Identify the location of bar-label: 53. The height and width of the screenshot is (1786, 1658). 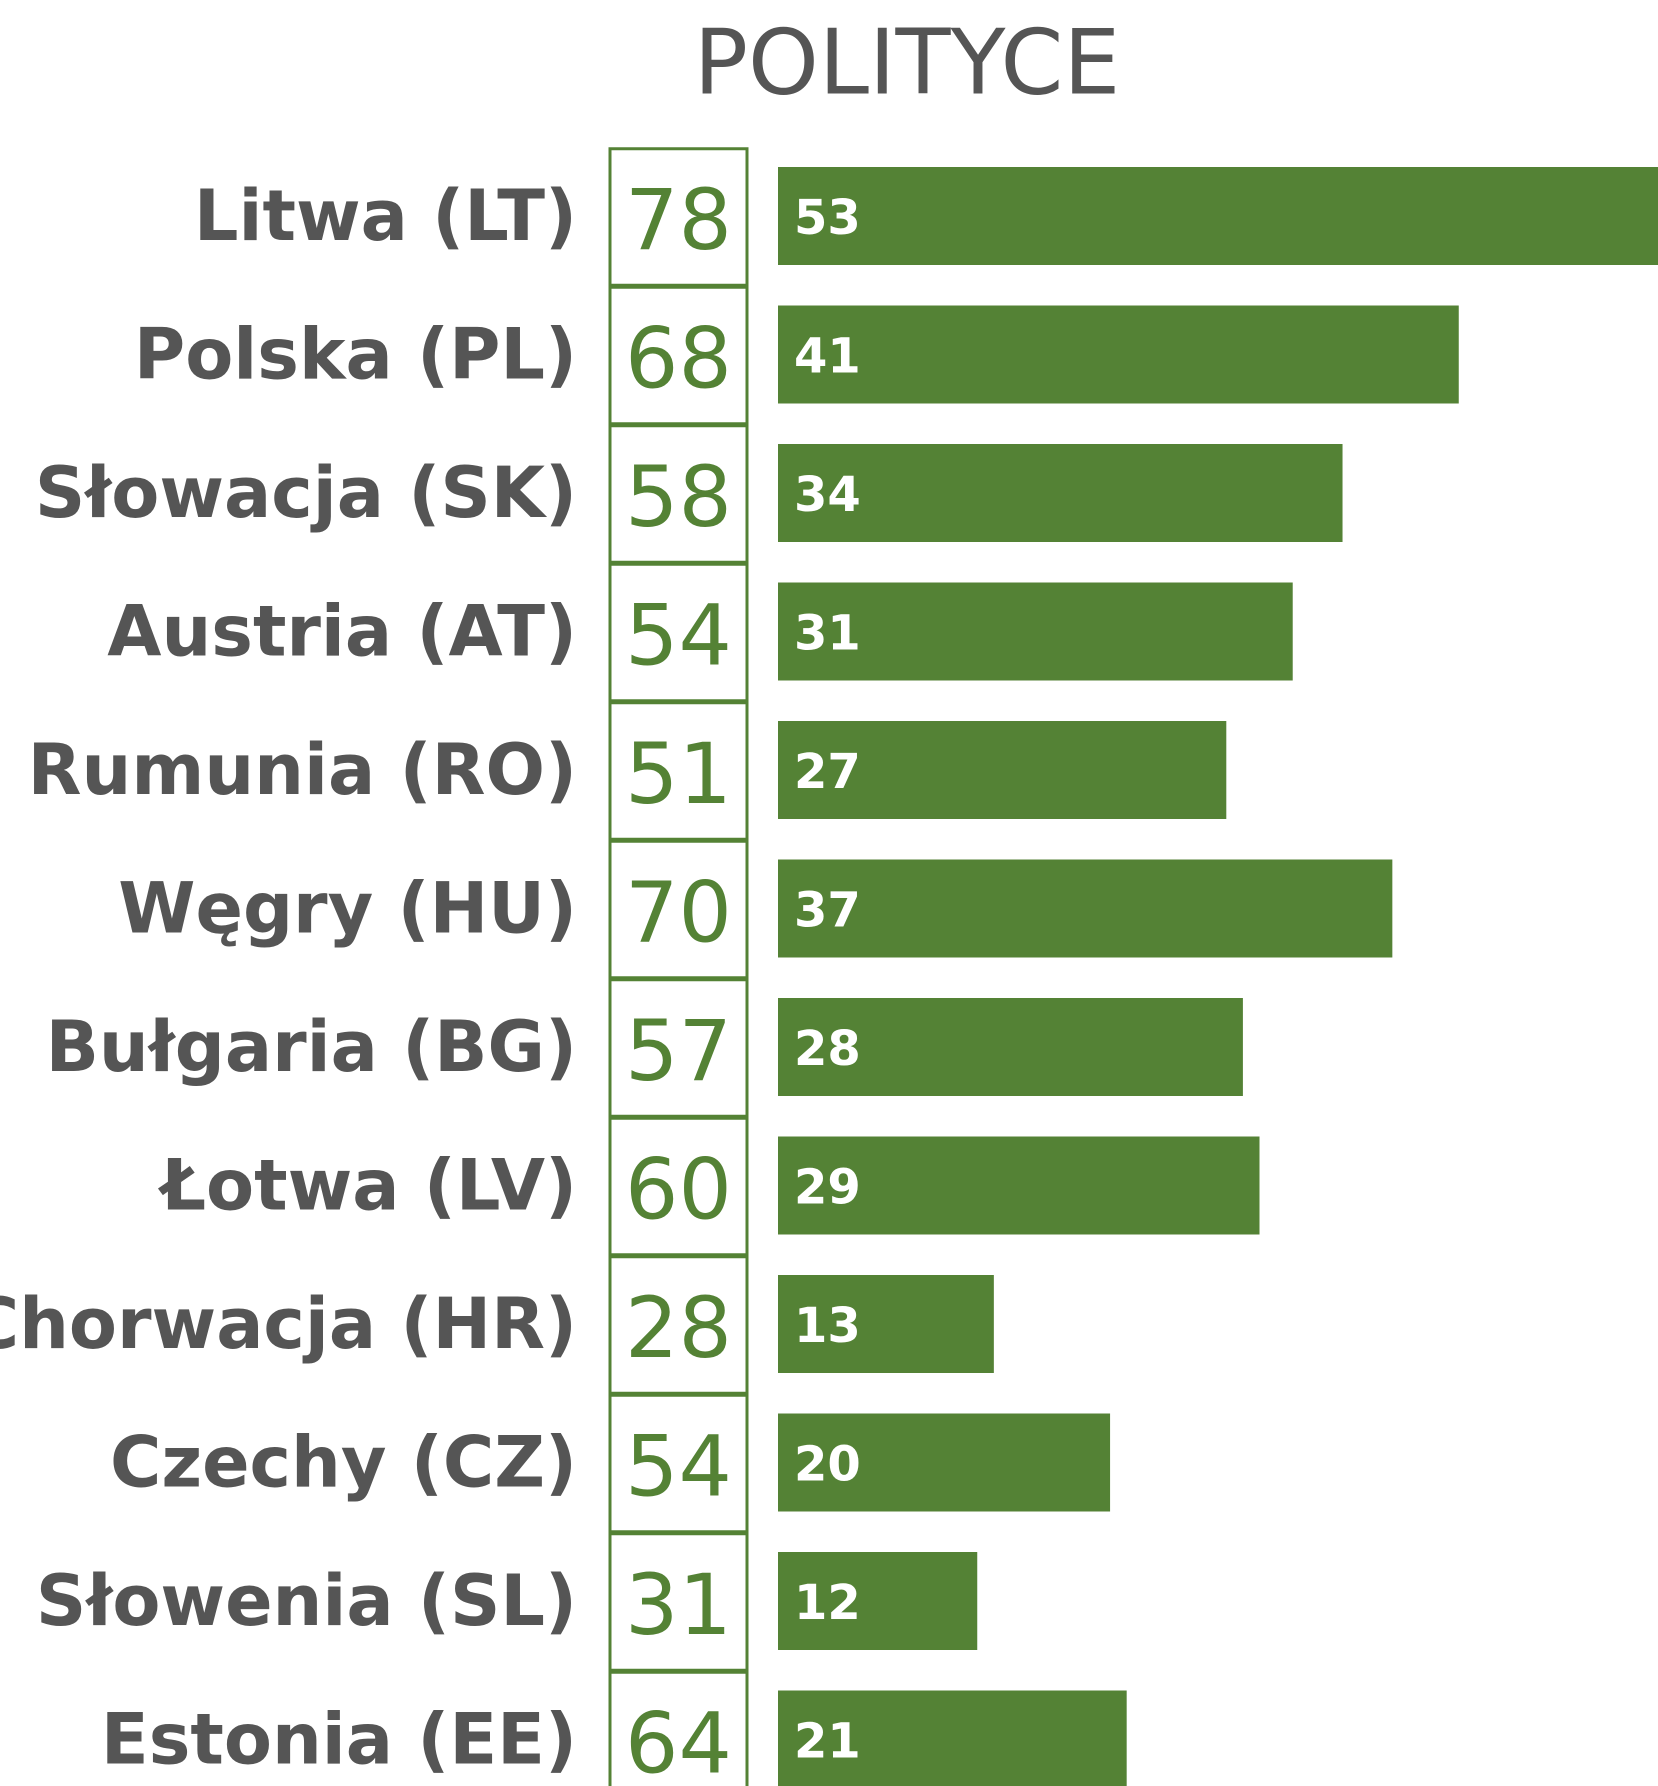
(827, 218).